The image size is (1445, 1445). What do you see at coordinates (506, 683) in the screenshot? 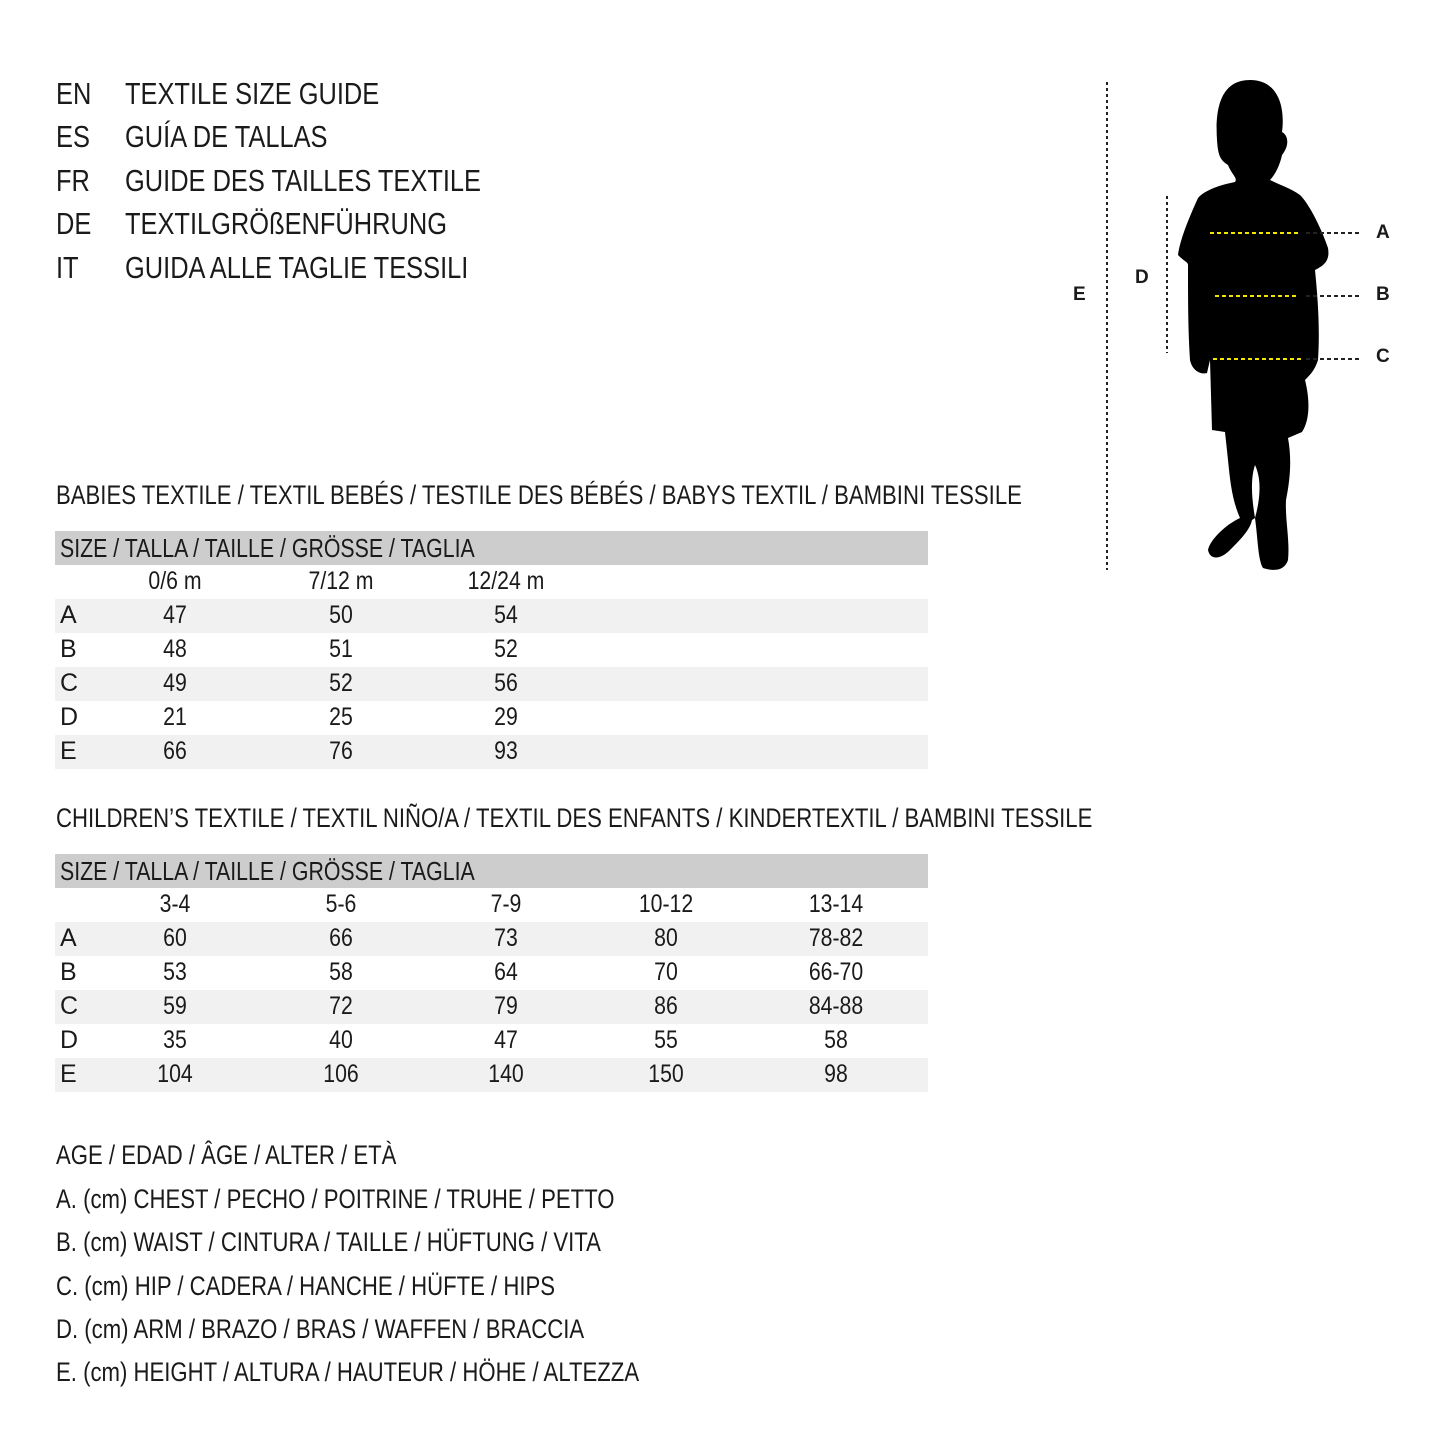
I see `table-cell: 56` at bounding box center [506, 683].